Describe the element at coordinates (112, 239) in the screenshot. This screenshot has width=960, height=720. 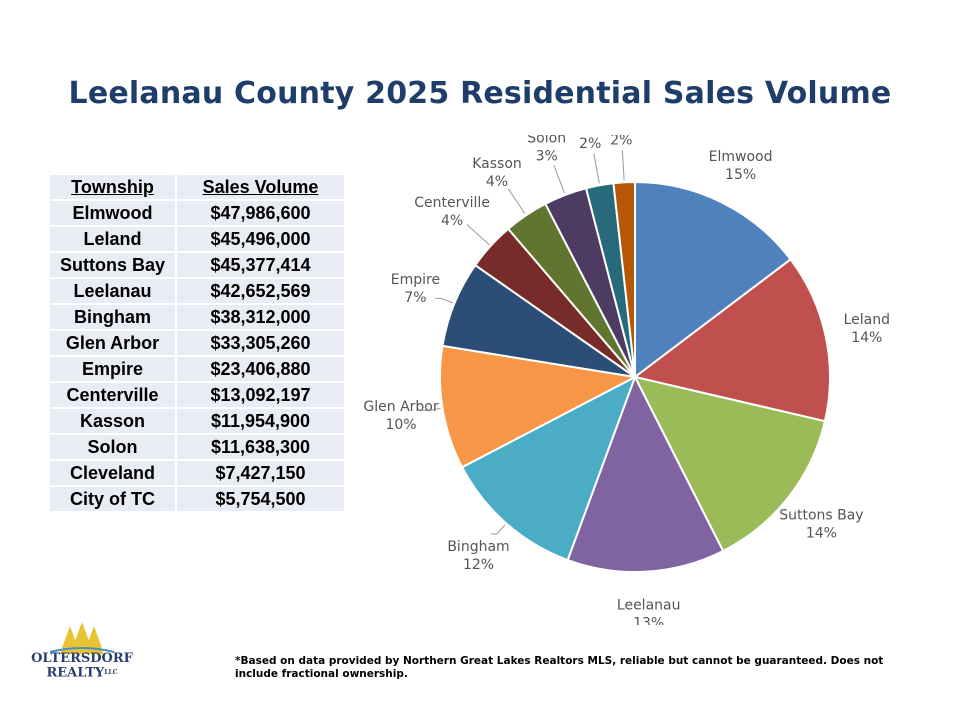
I see `township-cell: Leland` at that location.